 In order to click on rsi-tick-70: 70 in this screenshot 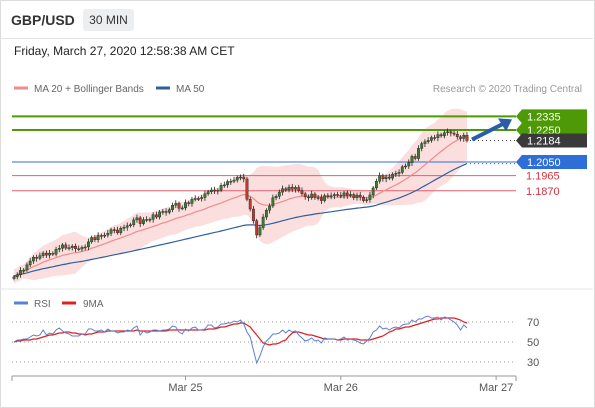, I will do `click(533, 323)`.